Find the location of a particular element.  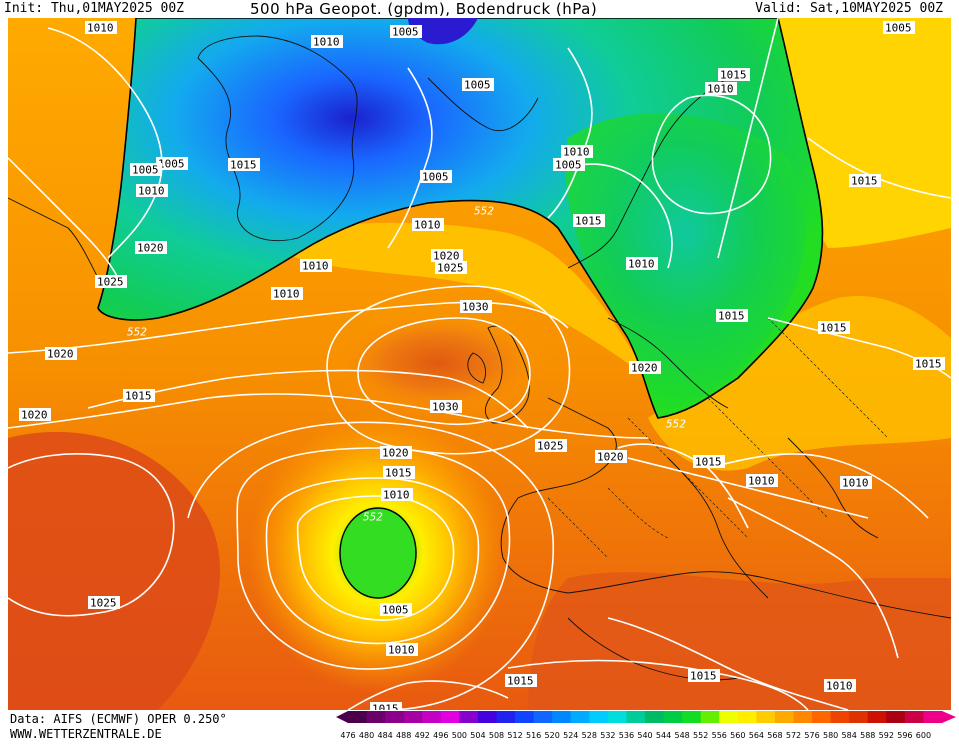

scale-tick-label: 484 is located at coordinates (384, 735).